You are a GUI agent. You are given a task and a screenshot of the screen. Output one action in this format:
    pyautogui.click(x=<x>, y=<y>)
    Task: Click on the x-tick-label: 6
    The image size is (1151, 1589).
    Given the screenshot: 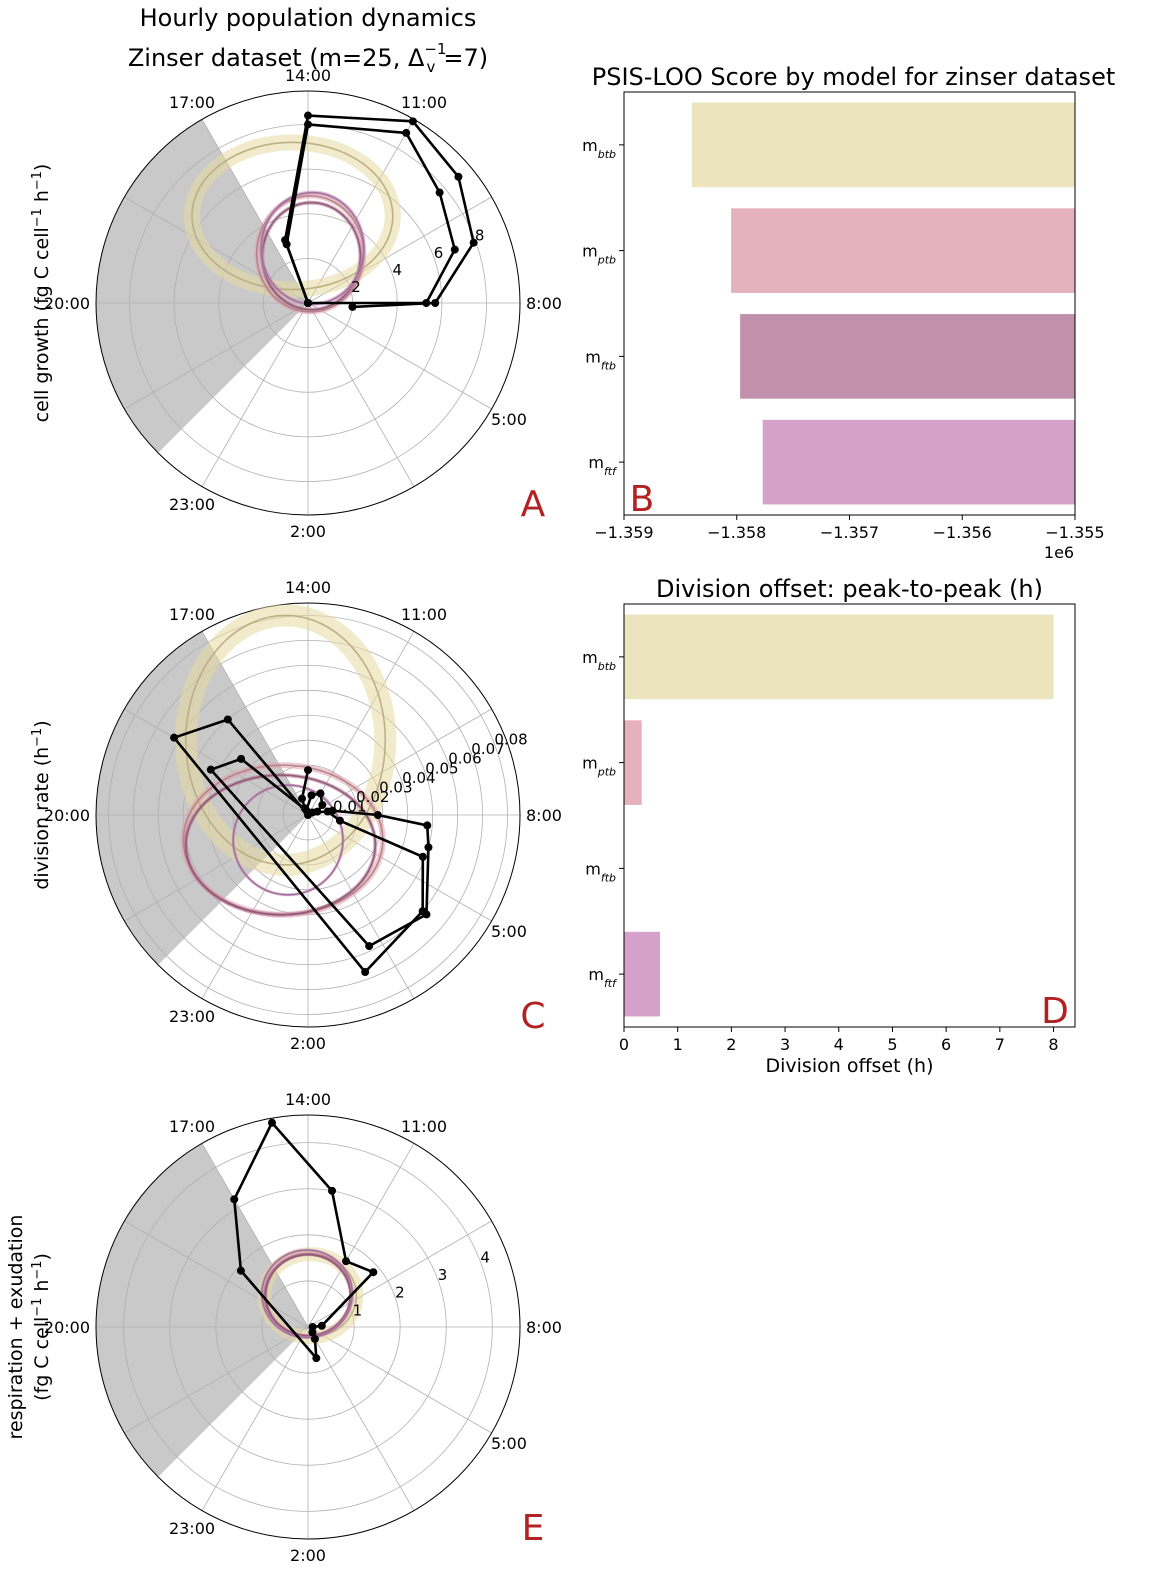 What is the action you would take?
    pyautogui.click(x=946, y=1044)
    